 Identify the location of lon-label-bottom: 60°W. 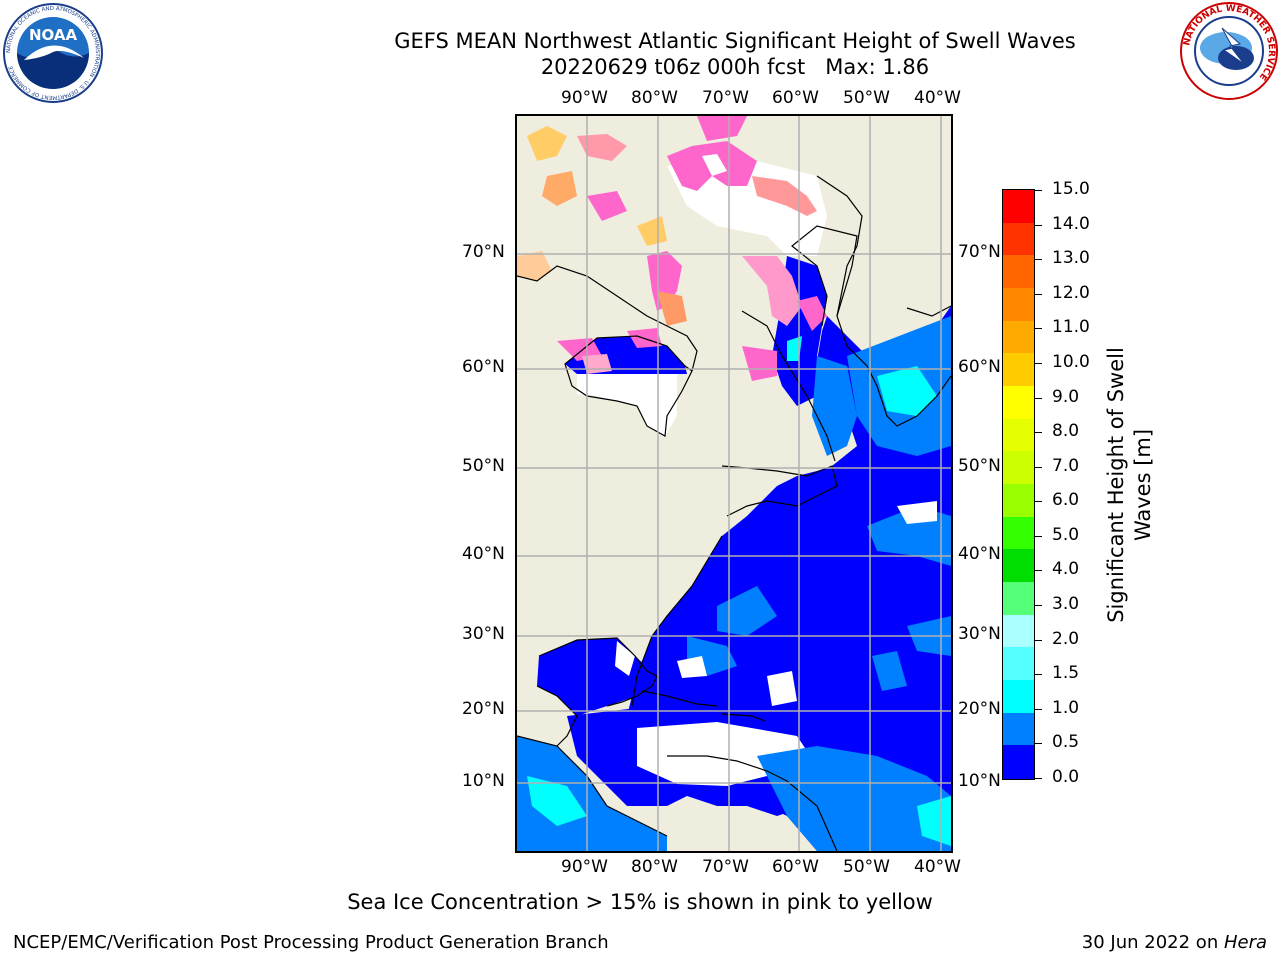
(795, 867).